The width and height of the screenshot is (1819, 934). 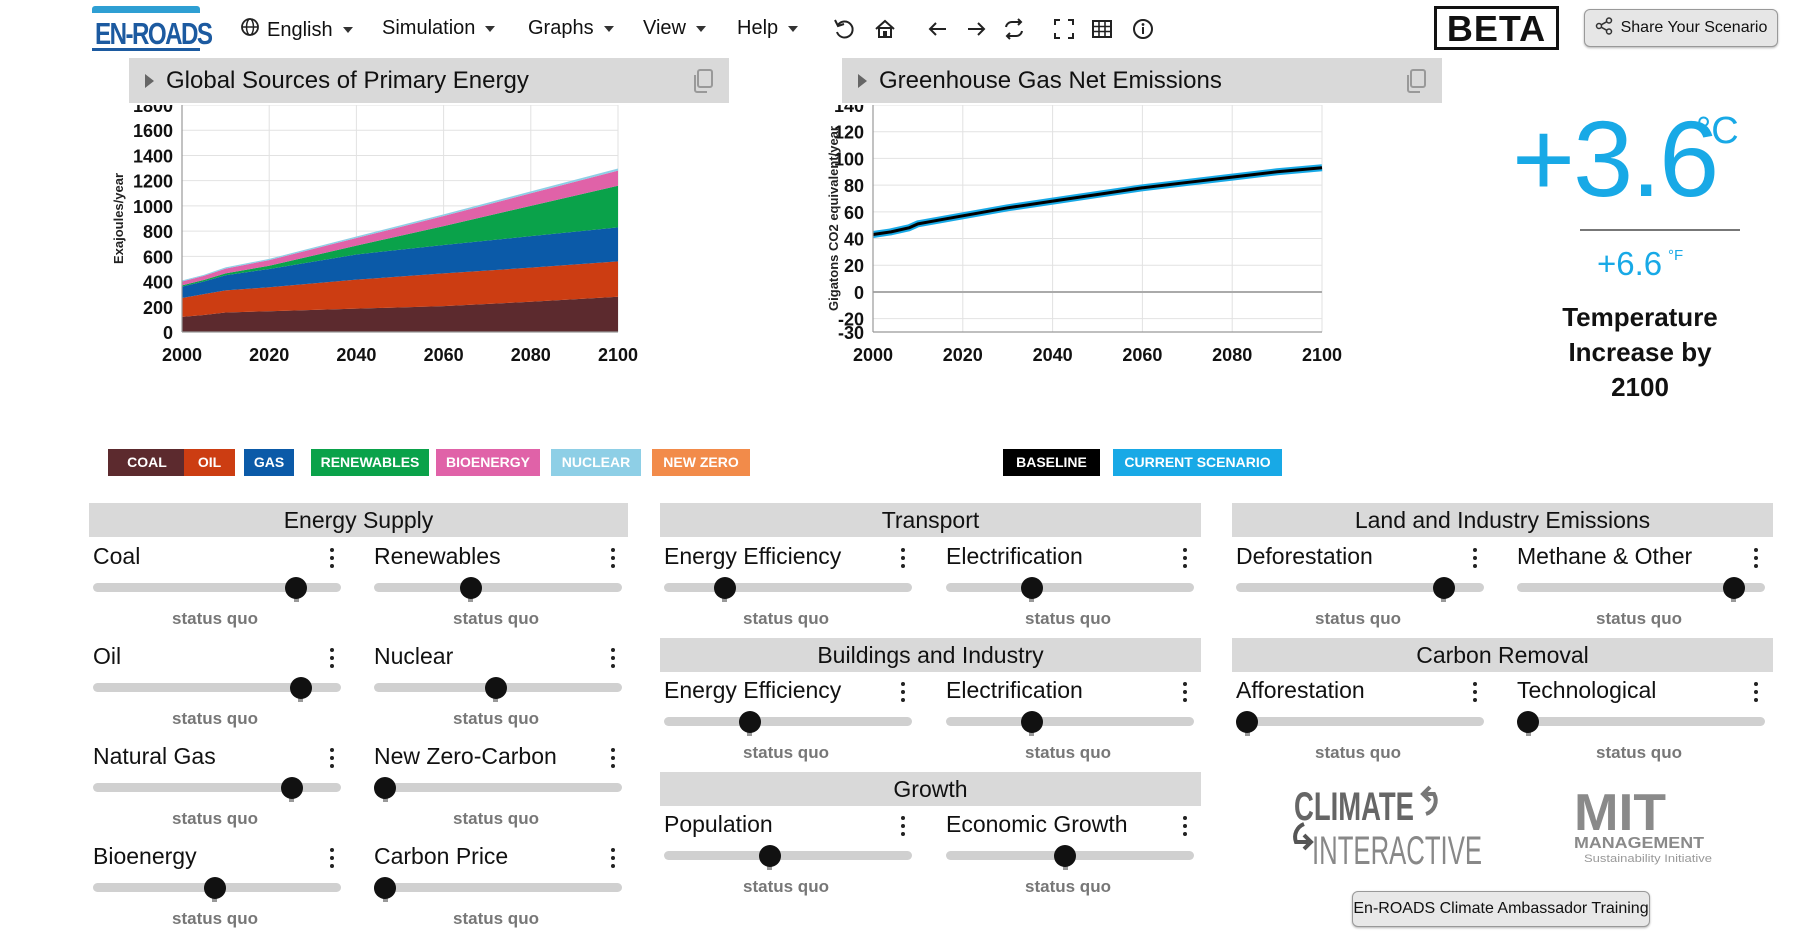 I want to click on legend-chip-renewables: RENEWABLES, so click(x=370, y=462).